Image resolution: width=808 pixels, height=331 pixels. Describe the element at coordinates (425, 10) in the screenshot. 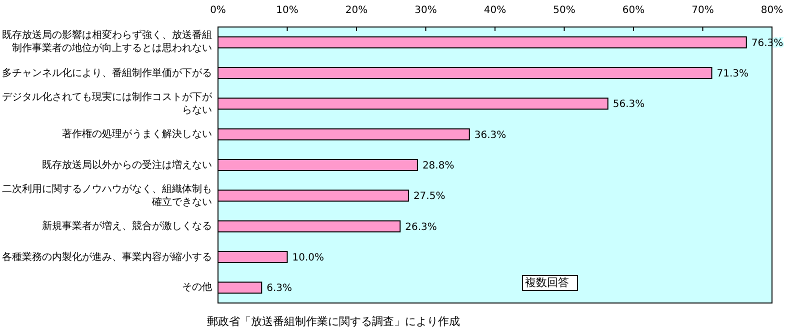

I see `x-tick-label: 30%` at that location.